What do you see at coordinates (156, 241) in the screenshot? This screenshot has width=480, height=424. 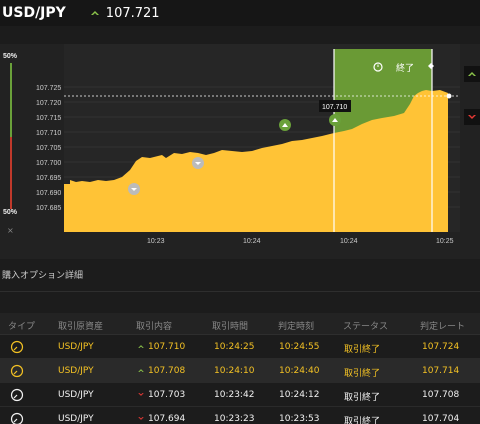 I see `x-tick: 10:23` at bounding box center [156, 241].